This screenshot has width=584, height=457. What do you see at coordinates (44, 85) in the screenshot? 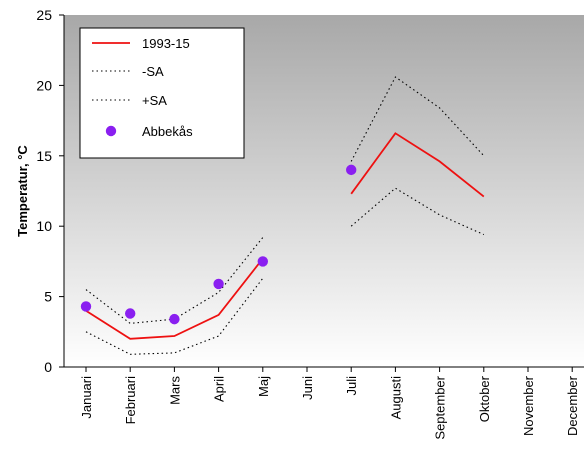
I see `y-tick-label: 20` at bounding box center [44, 85].